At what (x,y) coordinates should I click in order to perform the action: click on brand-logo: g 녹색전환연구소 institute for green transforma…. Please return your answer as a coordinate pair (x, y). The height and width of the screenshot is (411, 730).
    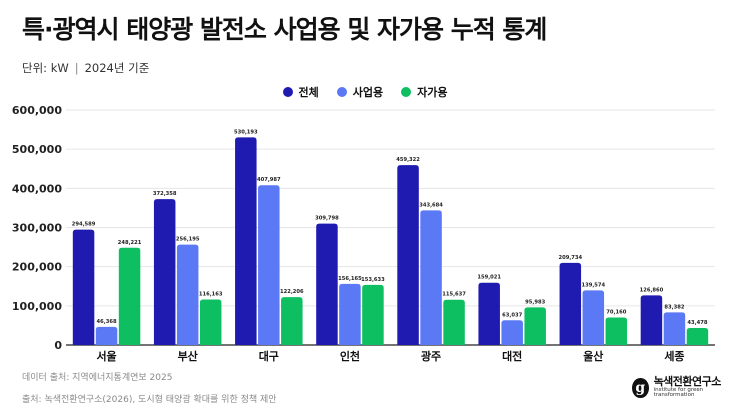
    Looking at the image, I should click on (681, 387).